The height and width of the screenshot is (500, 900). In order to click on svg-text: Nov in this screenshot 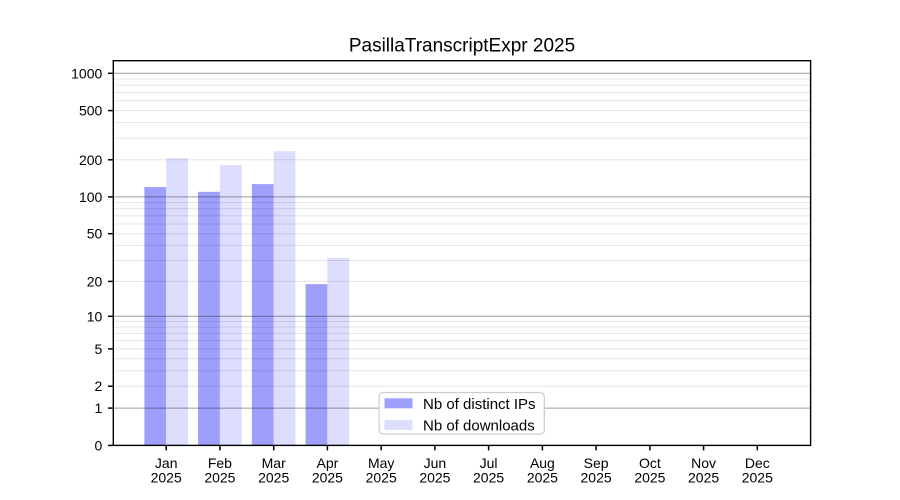, I will do `click(703, 463)`.